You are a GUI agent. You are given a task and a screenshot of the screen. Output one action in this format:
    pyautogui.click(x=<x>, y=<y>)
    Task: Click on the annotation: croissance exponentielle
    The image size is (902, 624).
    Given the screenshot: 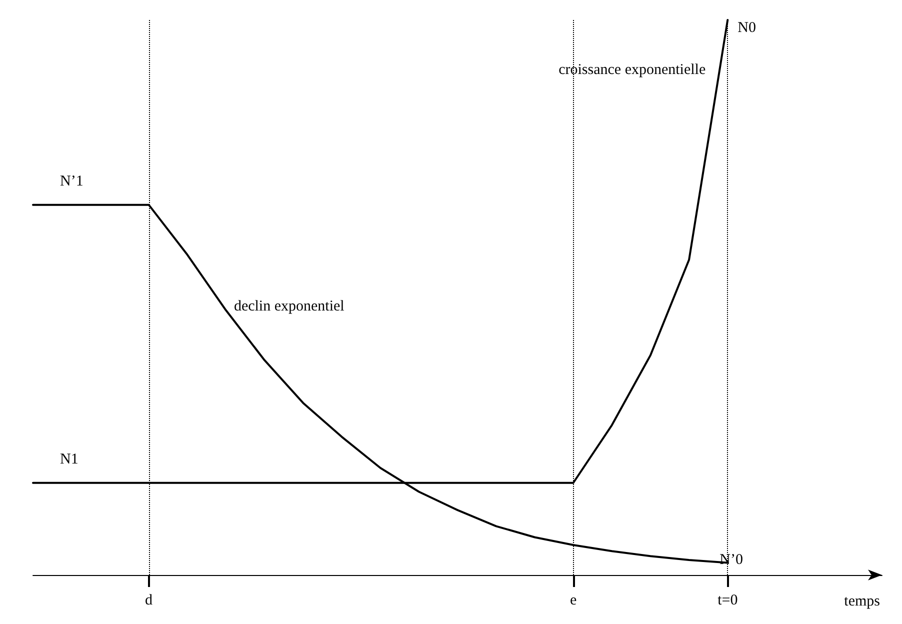 What is the action you would take?
    pyautogui.click(x=632, y=70)
    